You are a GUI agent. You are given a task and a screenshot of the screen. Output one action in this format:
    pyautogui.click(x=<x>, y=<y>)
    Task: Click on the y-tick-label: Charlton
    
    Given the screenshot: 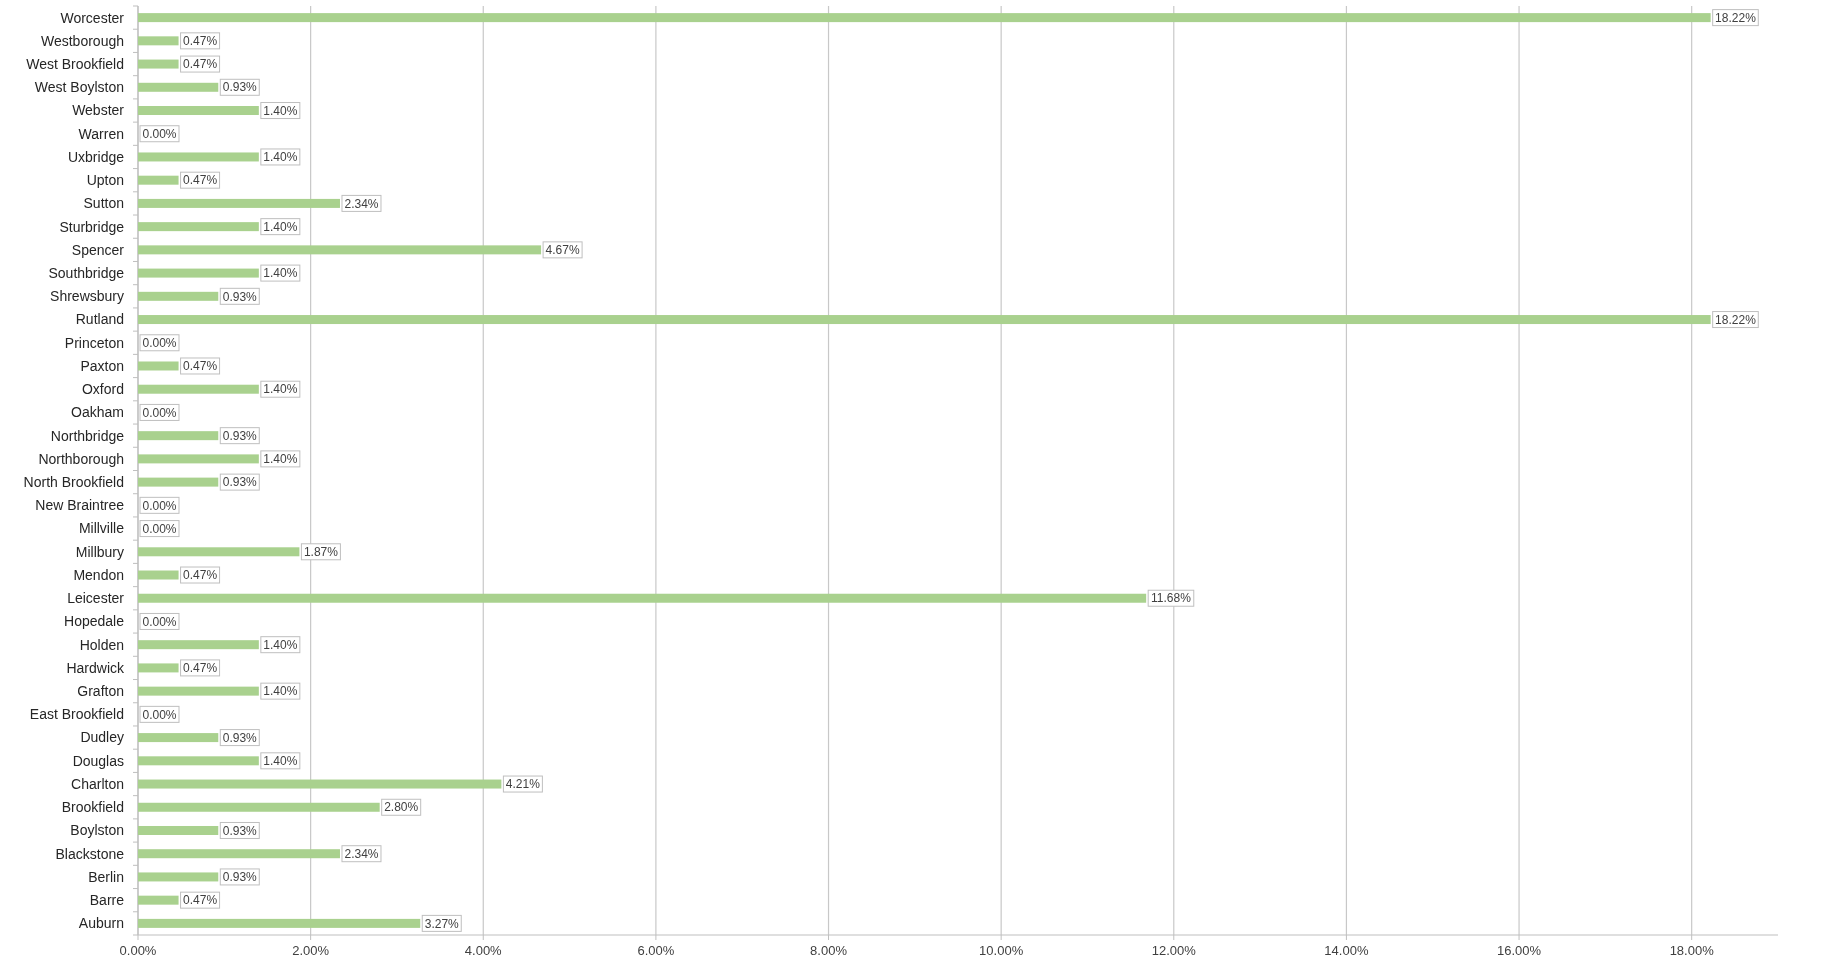 What is the action you would take?
    pyautogui.click(x=97, y=783)
    